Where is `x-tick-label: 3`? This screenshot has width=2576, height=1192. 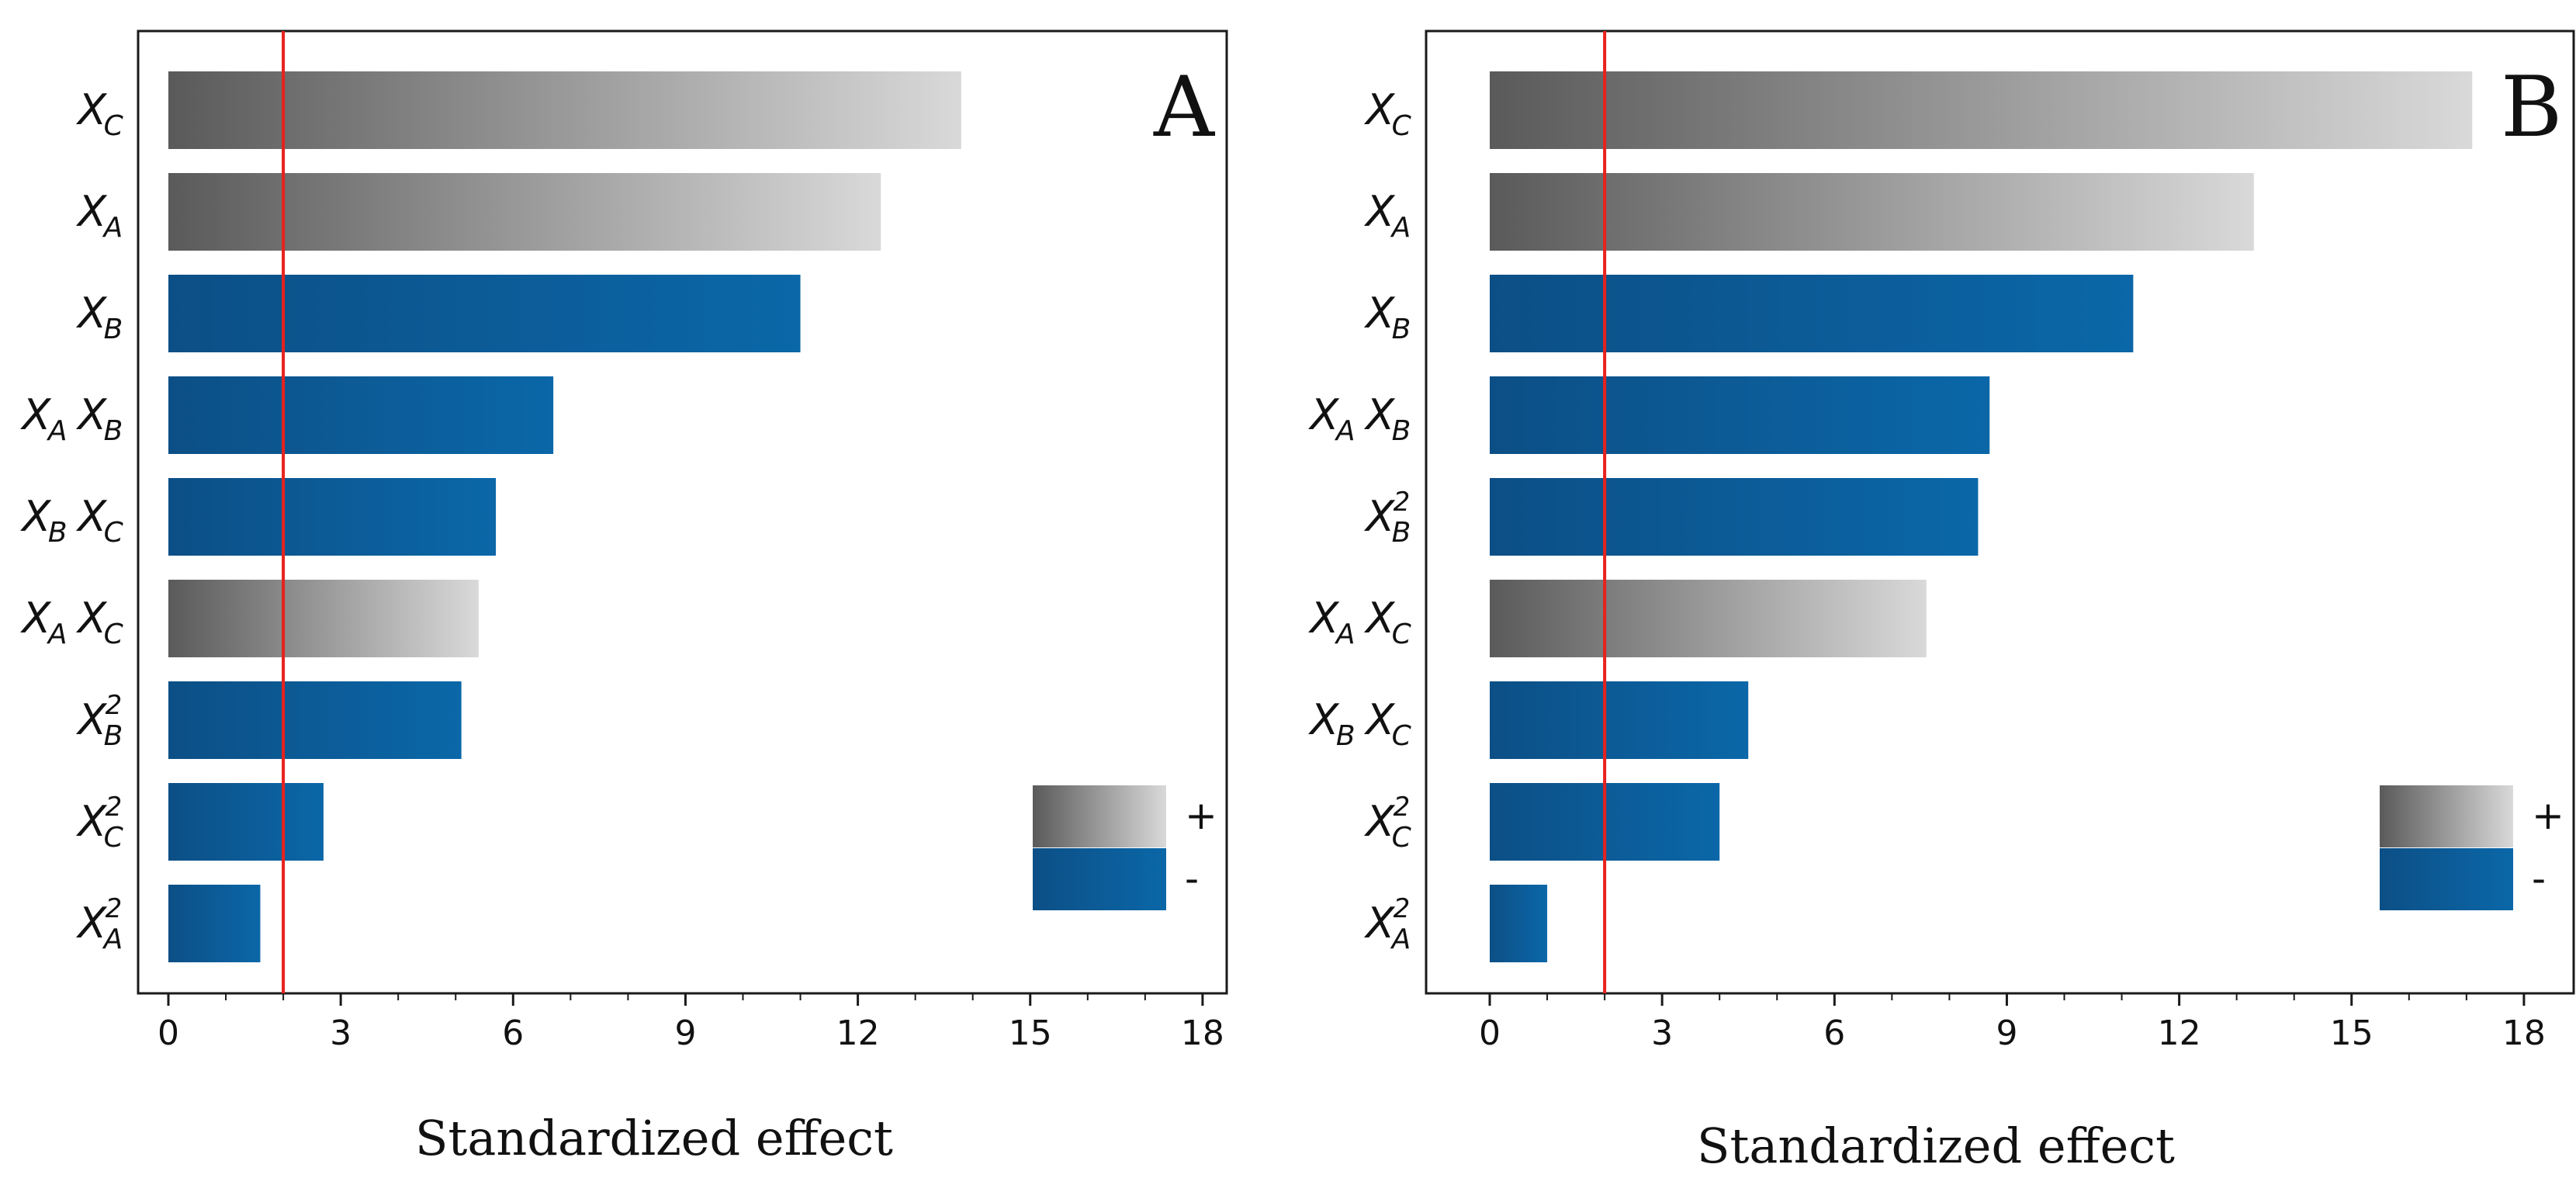 x-tick-label: 3 is located at coordinates (1662, 1033).